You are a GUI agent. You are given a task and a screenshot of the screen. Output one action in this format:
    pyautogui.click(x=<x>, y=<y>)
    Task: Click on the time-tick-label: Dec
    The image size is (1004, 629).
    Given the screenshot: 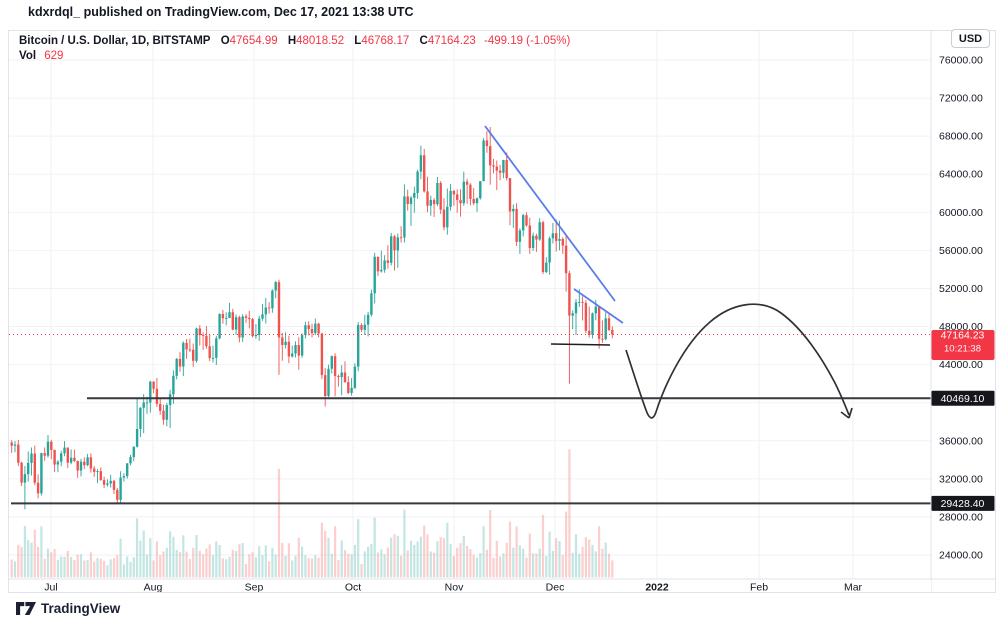 What is the action you would take?
    pyautogui.click(x=555, y=587)
    